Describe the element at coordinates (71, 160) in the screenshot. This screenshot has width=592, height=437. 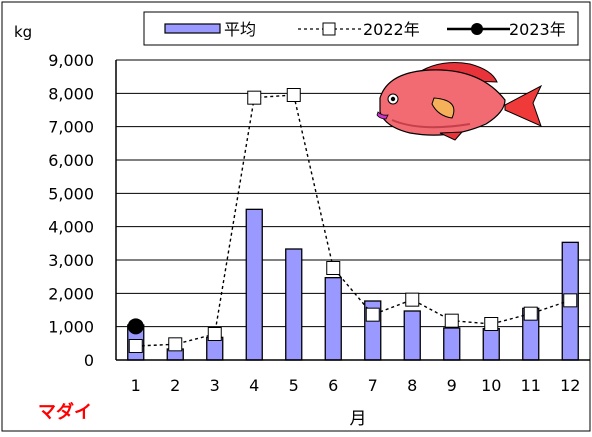
I see `y-tick-label: 6,000` at that location.